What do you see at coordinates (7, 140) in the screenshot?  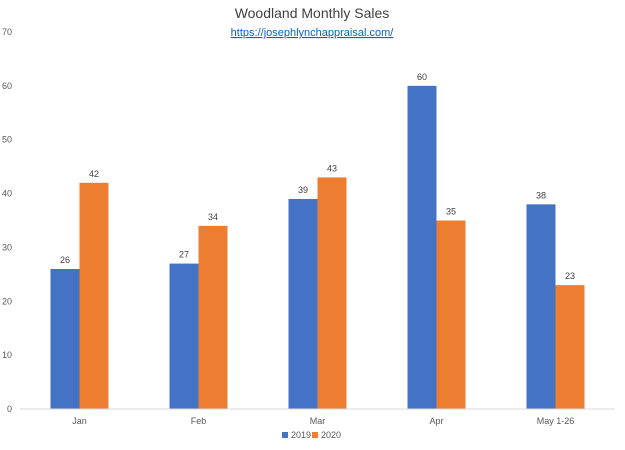 I see `y-tick-label: 50` at bounding box center [7, 140].